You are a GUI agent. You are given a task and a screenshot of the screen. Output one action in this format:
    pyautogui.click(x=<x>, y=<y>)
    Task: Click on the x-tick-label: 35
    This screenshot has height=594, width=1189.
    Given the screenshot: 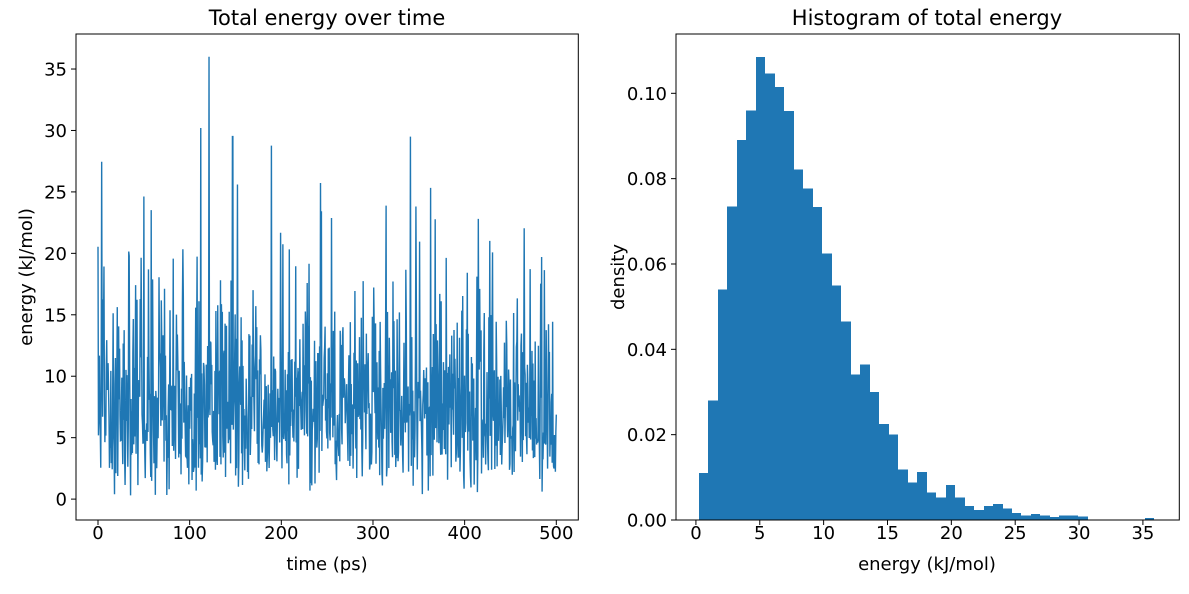 What is the action you would take?
    pyautogui.click(x=1142, y=533)
    